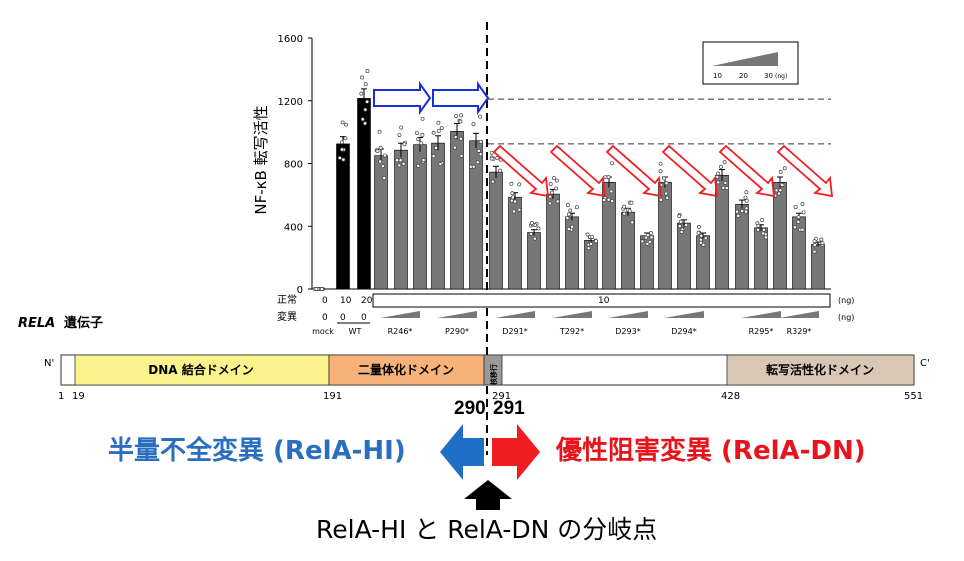 The width and height of the screenshot is (964, 561). Describe the element at coordinates (367, 301) in the screenshot. I see `normal-value: 20` at that location.